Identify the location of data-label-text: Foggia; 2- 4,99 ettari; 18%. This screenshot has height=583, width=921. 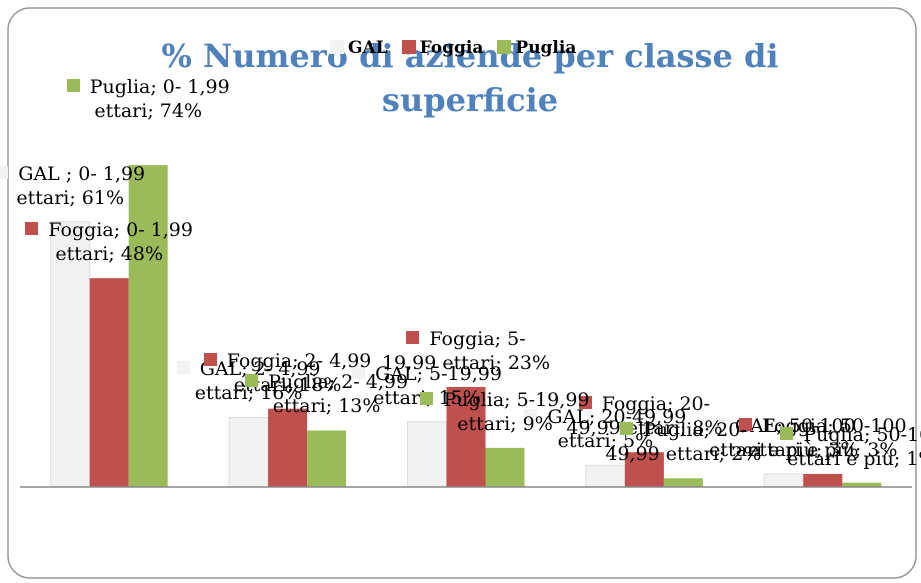
(299, 372).